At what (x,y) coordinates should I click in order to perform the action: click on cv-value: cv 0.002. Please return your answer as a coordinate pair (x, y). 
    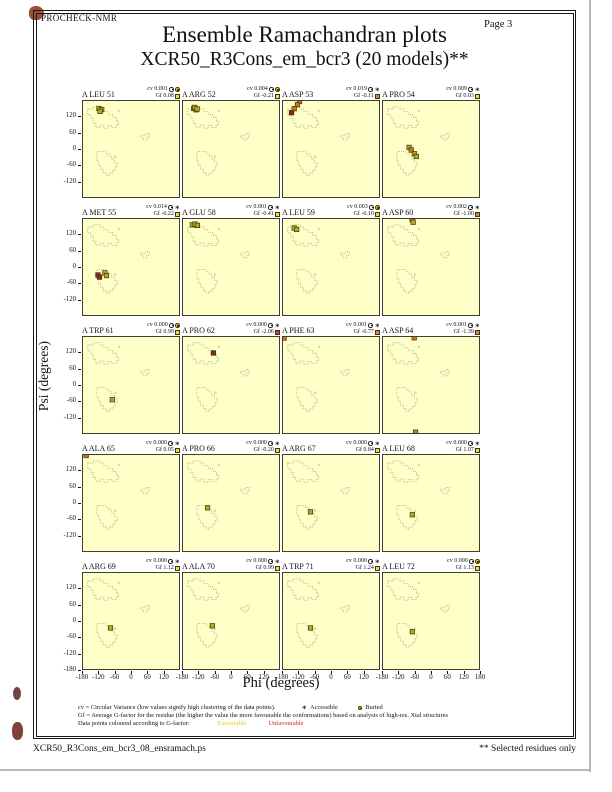
    Looking at the image, I should click on (456, 207).